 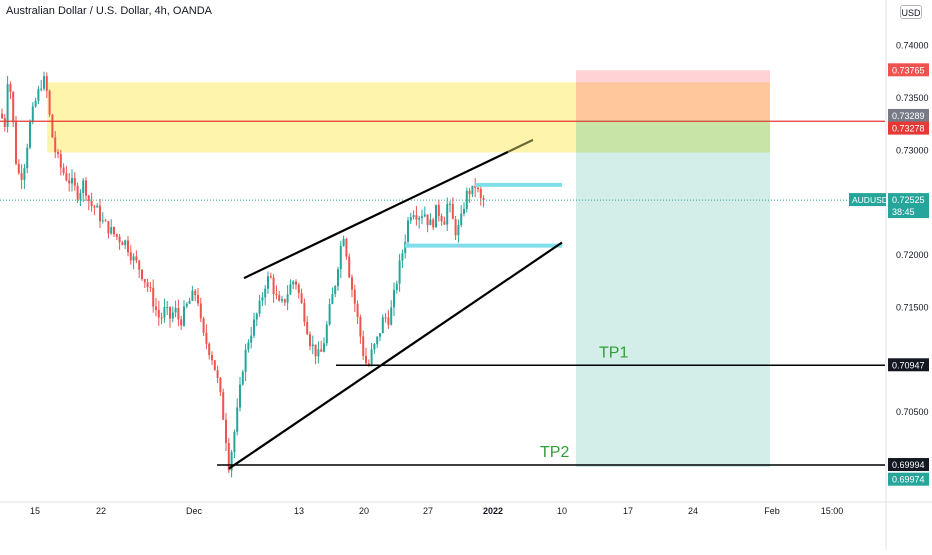 I want to click on tp2-price-label: 0.69994, so click(x=908, y=465).